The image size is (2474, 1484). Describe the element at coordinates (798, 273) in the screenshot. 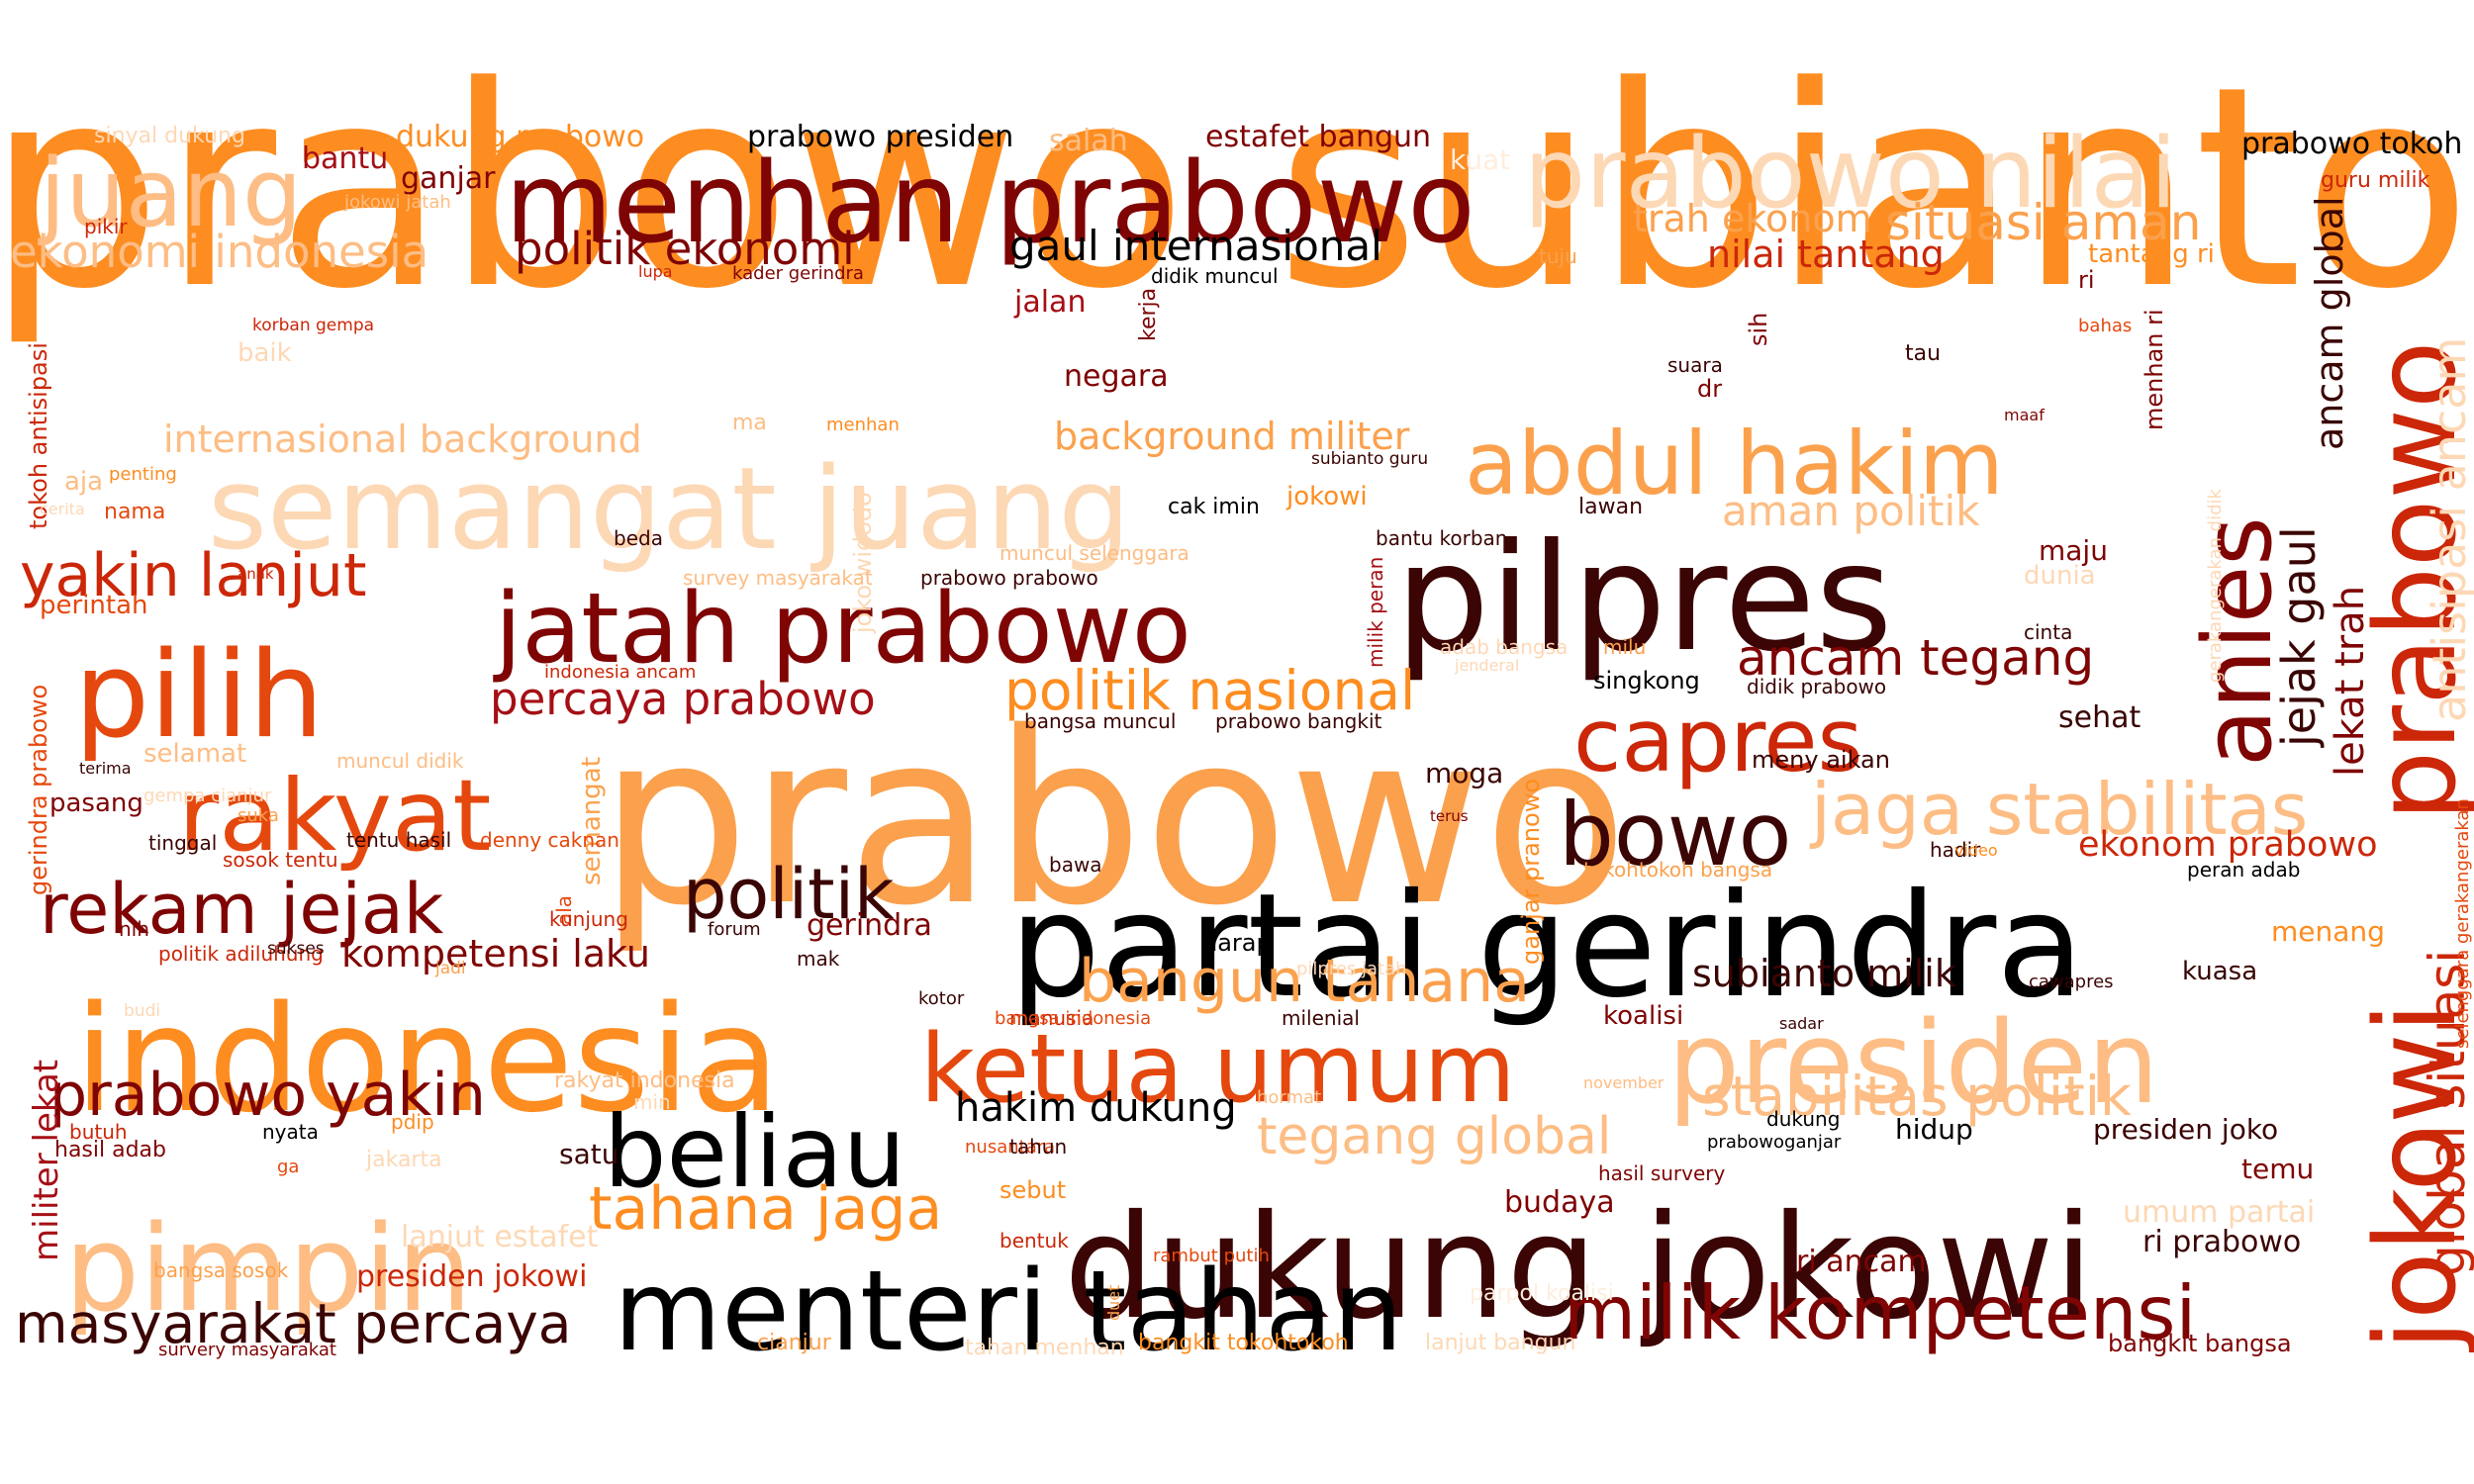

I see `word: kader gerindra` at that location.